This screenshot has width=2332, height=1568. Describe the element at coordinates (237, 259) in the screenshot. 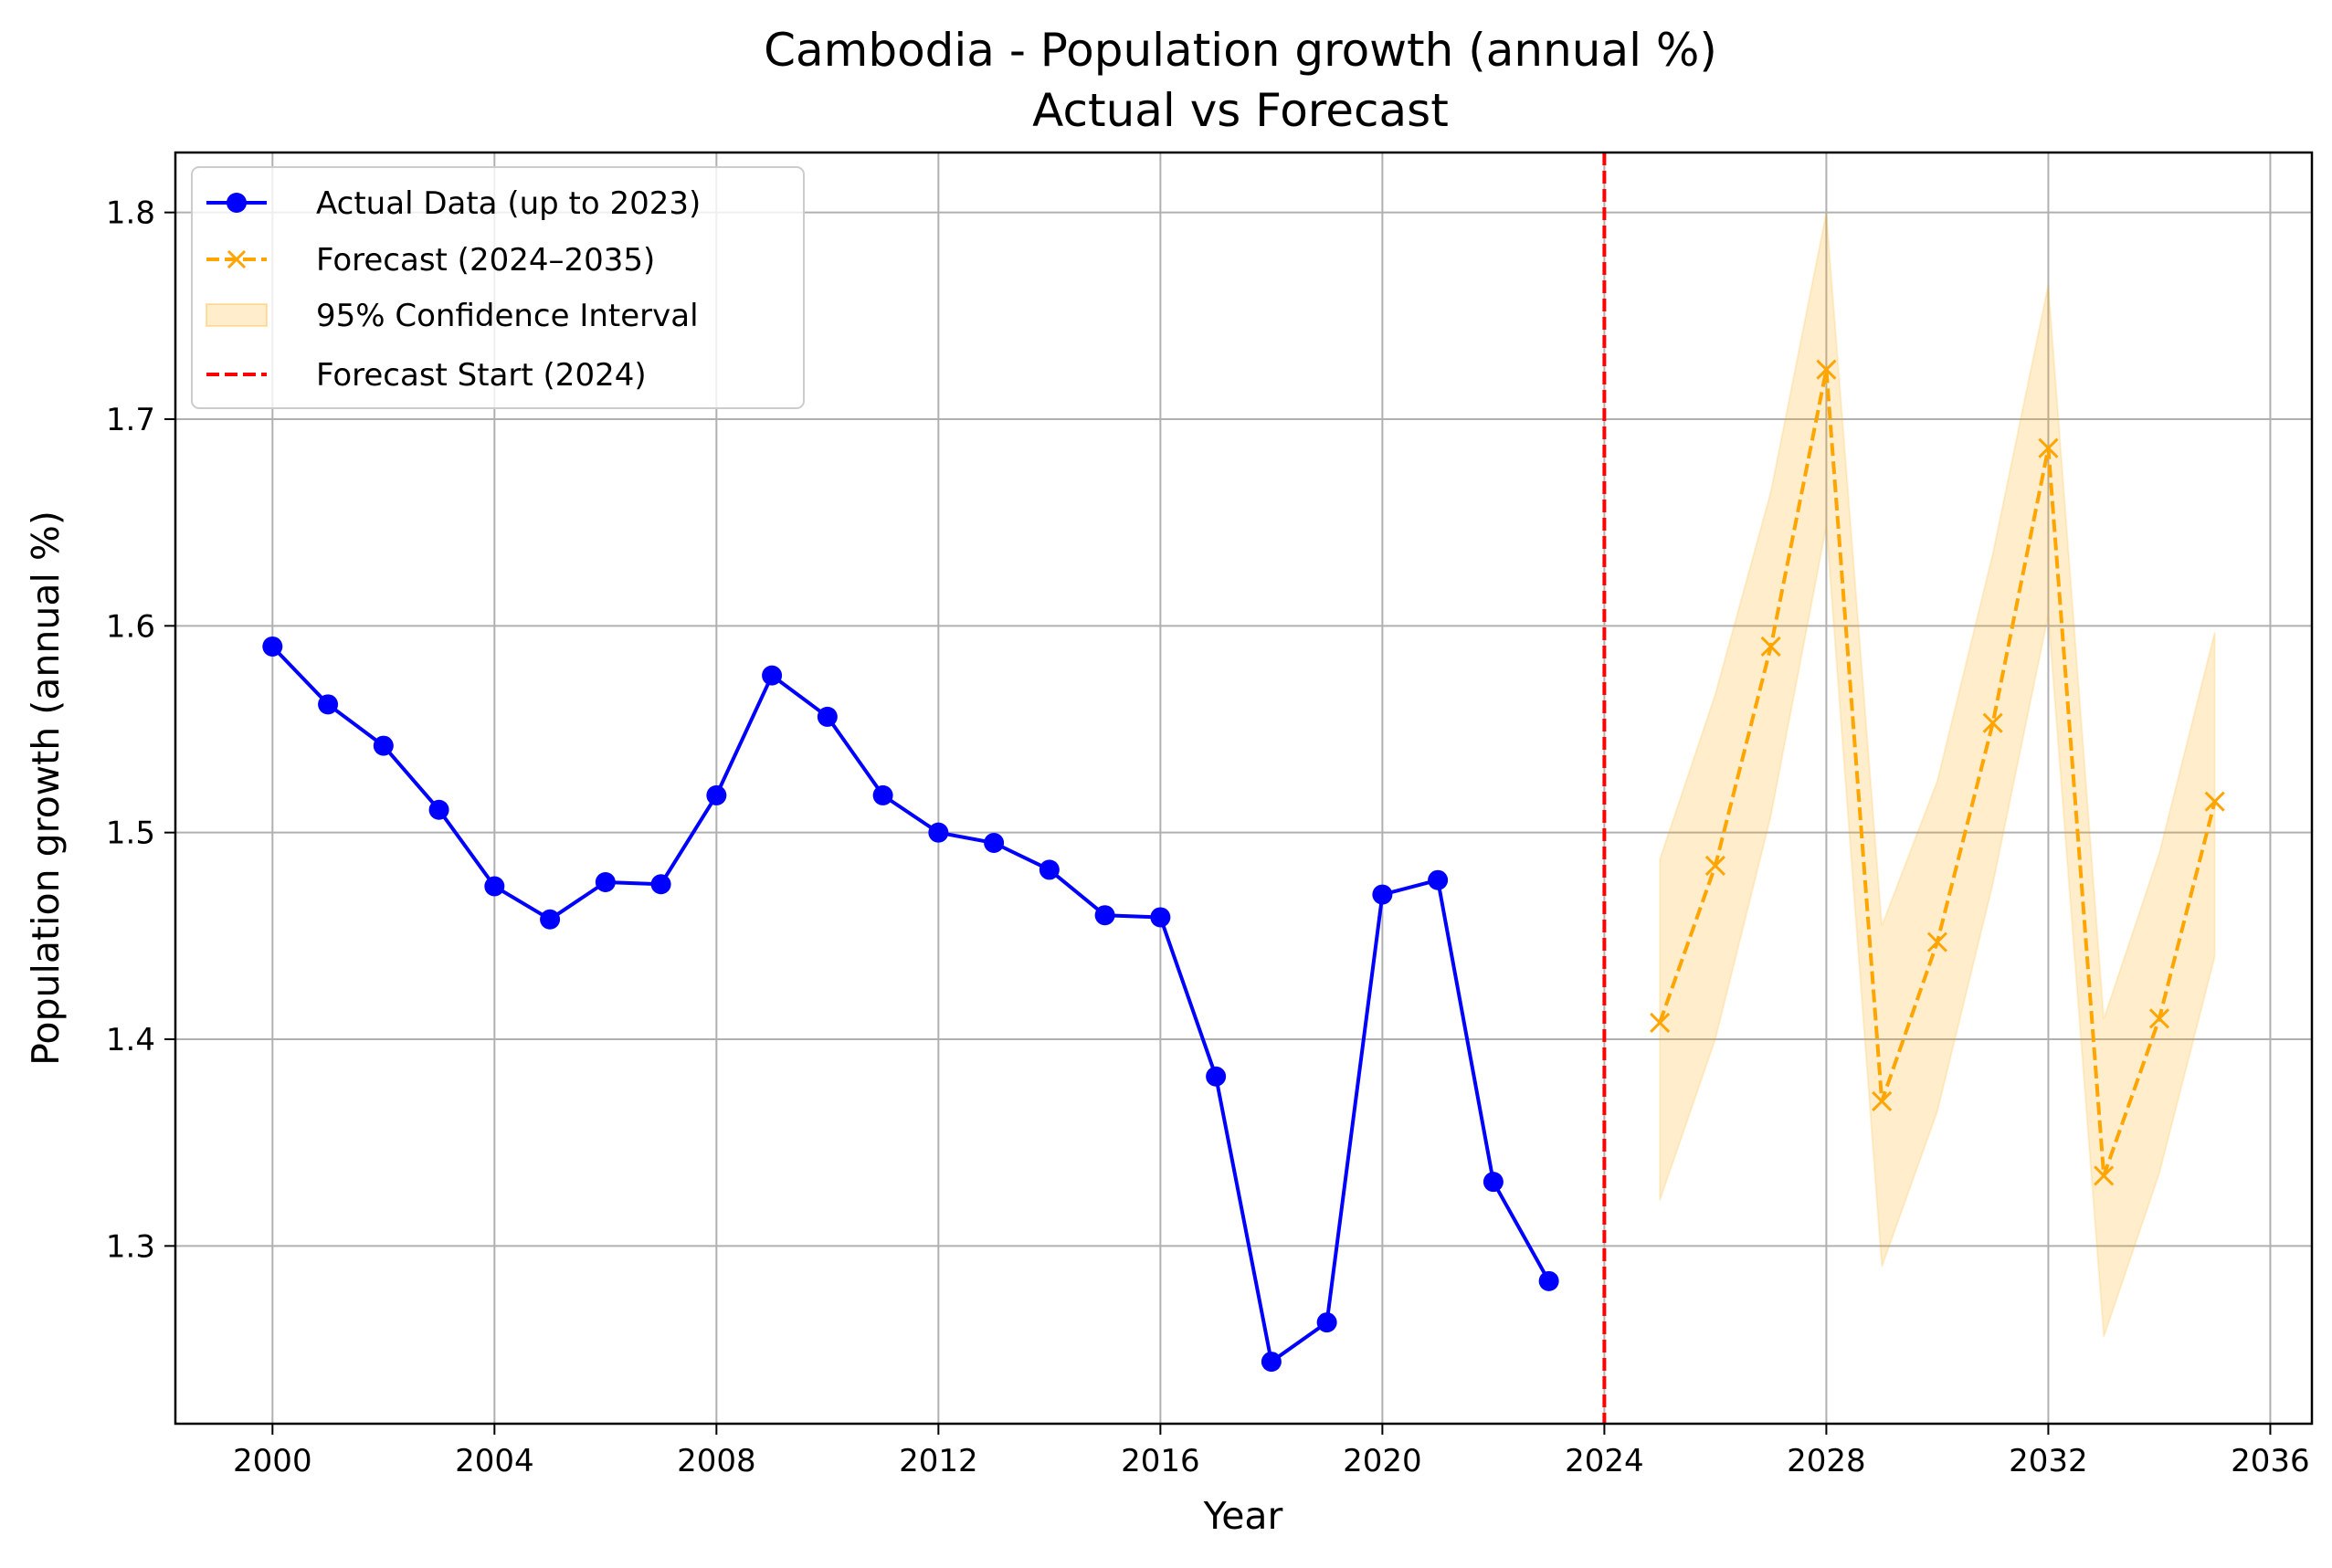

I see `legend-marker-forecast` at that location.